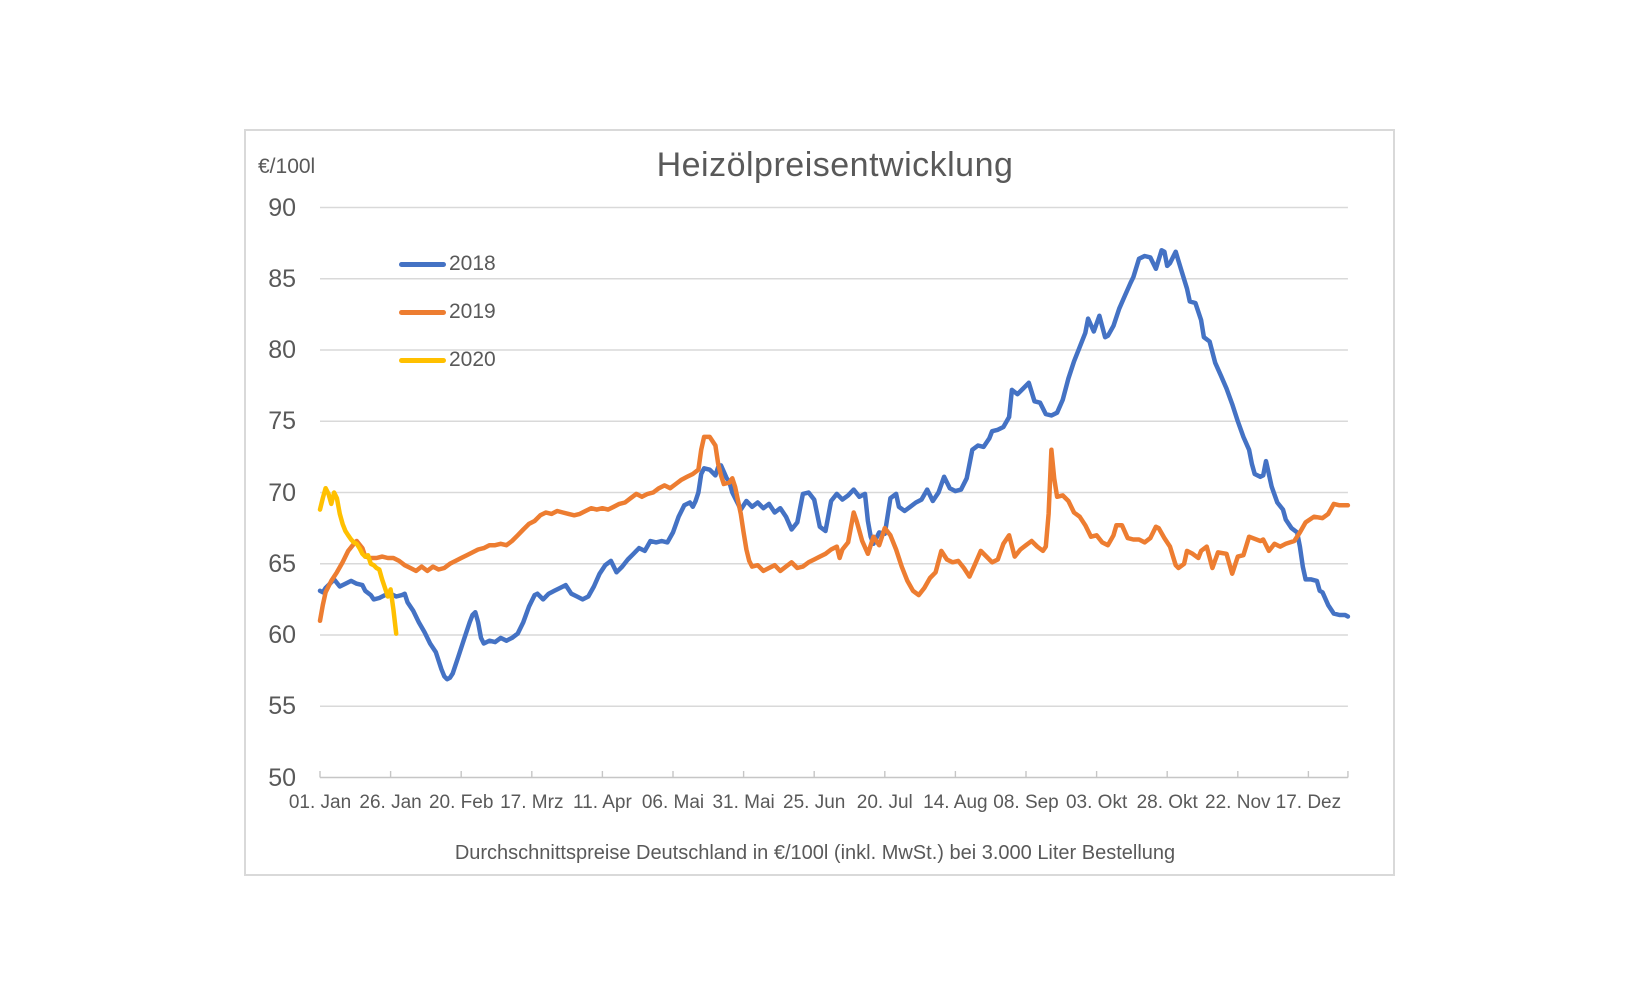 This screenshot has width=1632, height=1002. I want to click on y-tick-label-60: 60, so click(282, 635).